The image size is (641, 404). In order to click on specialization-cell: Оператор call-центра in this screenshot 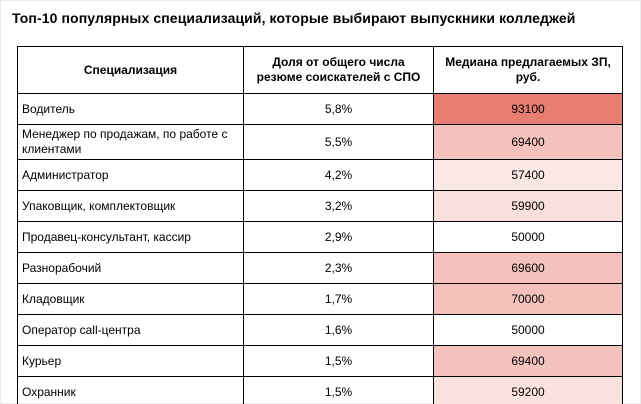, I will do `click(130, 330)`.